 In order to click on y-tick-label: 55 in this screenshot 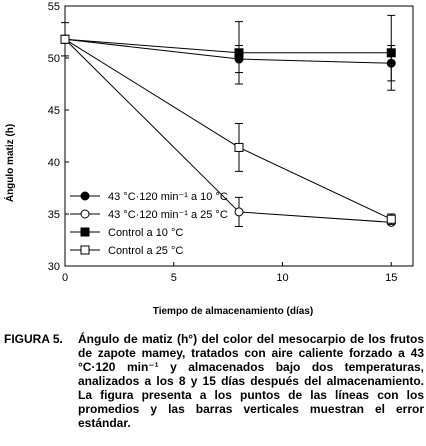, I will do `click(54, 7)`.